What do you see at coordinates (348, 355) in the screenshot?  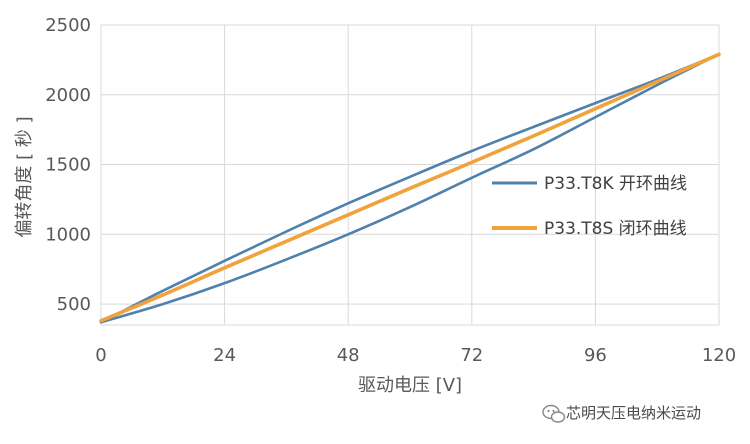 I see `x-tick-label: 48` at bounding box center [348, 355].